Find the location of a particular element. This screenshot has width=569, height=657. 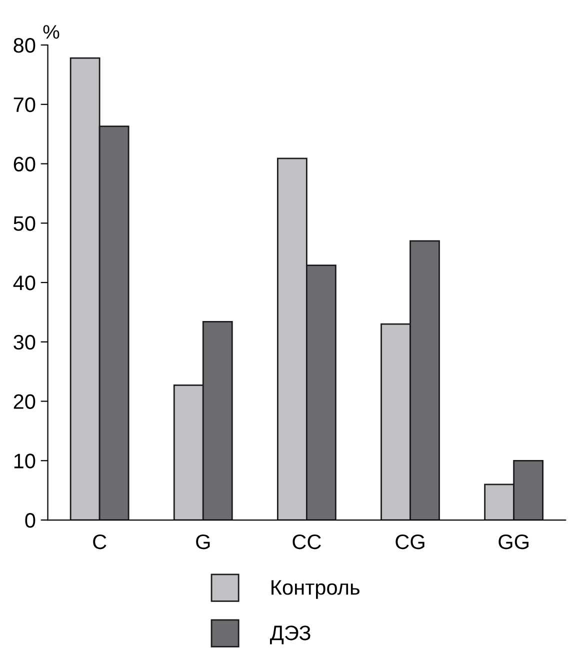

x-tick-label: CC is located at coordinates (306, 542).